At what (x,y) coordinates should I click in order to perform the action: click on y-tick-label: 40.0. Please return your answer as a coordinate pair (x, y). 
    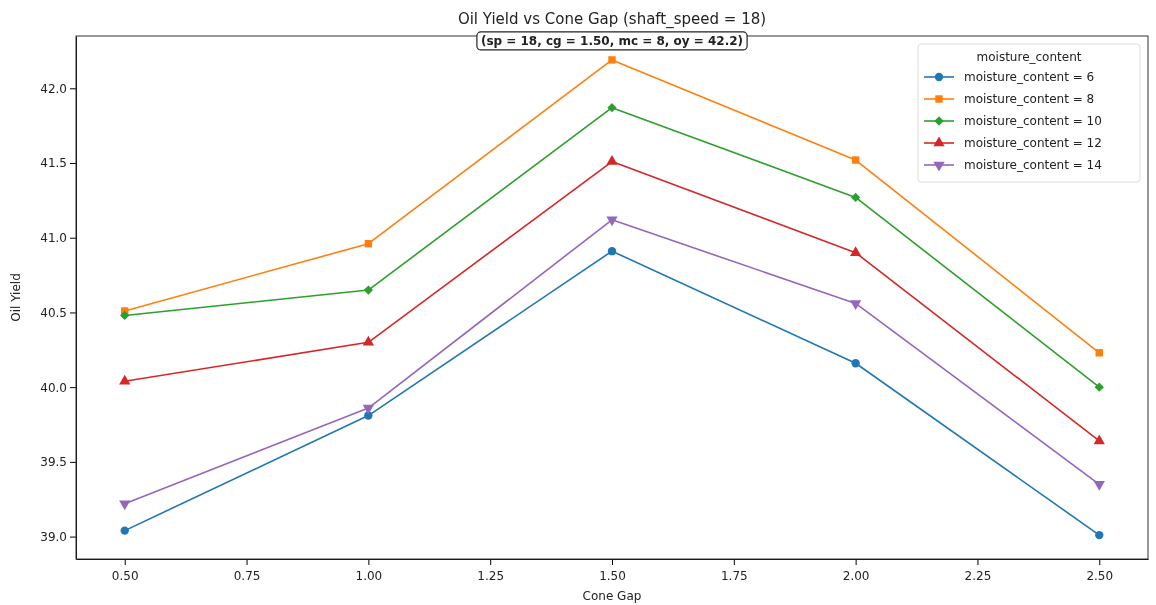
    Looking at the image, I should click on (53, 387).